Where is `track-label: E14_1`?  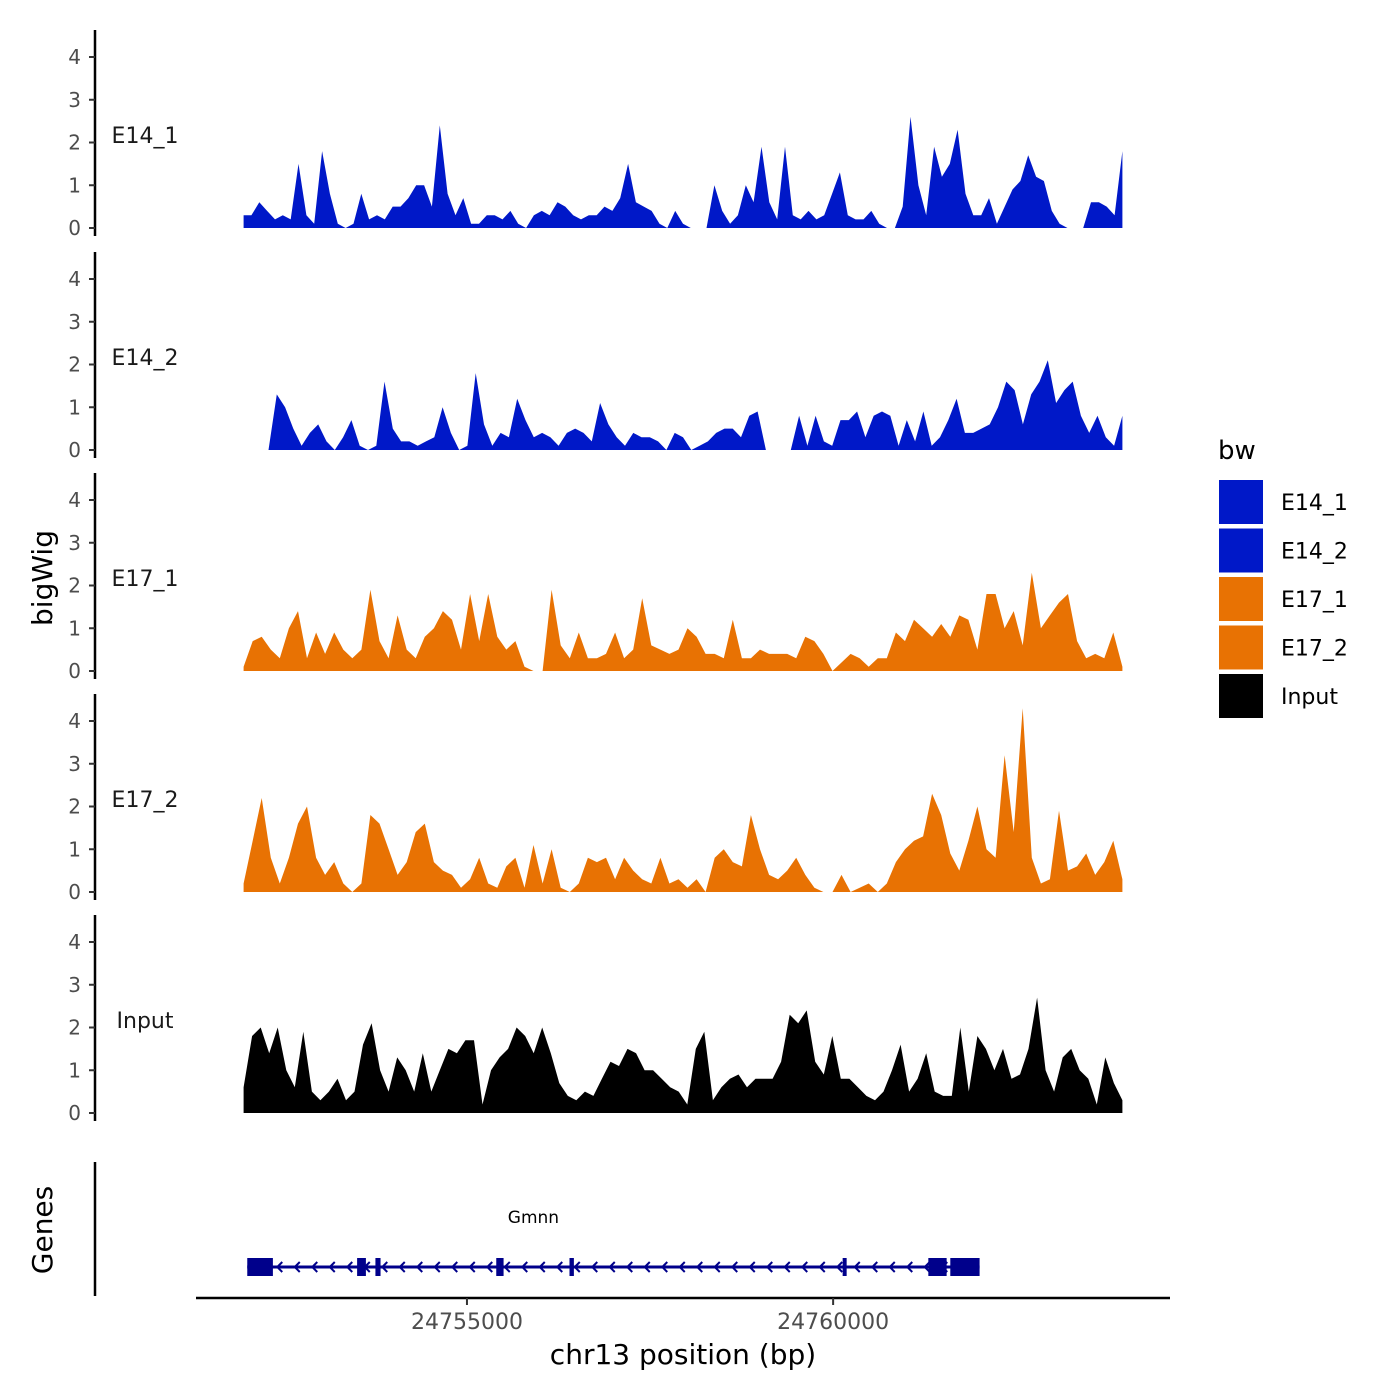
track-label: E14_1 is located at coordinates (145, 136).